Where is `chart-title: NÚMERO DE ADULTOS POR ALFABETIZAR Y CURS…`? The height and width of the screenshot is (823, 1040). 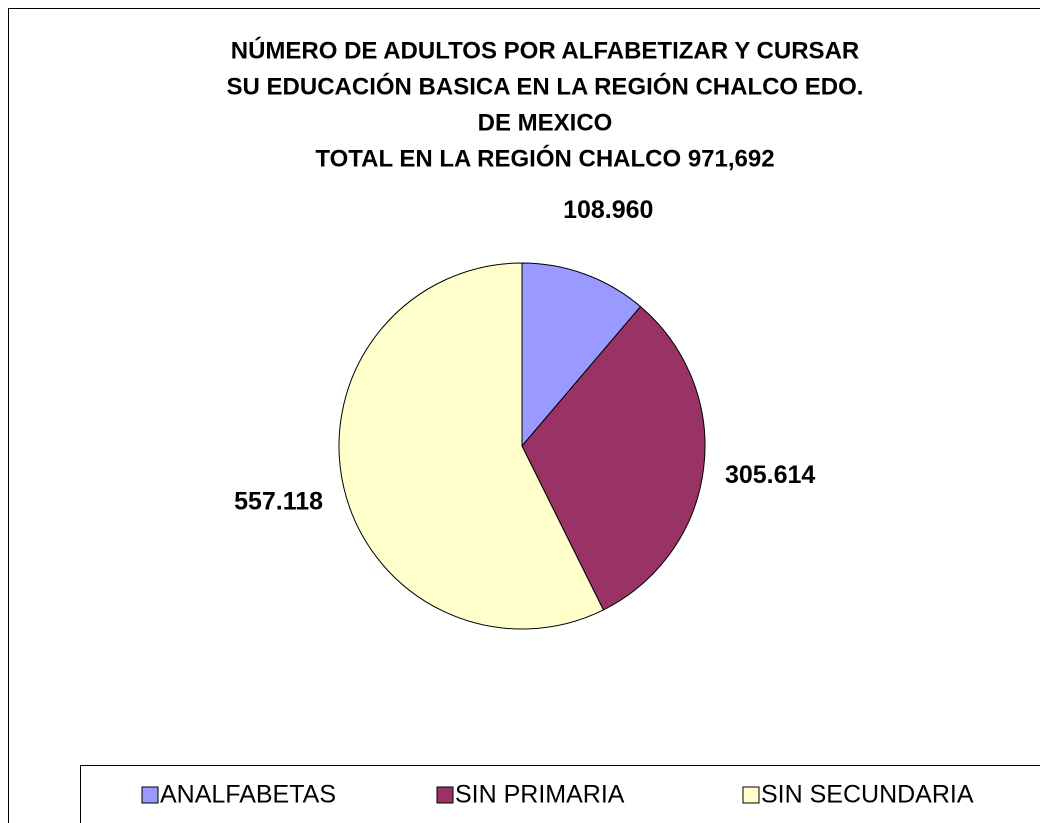
chart-title: NÚMERO DE ADULTOS POR ALFABETIZAR Y CURS… is located at coordinates (545, 50).